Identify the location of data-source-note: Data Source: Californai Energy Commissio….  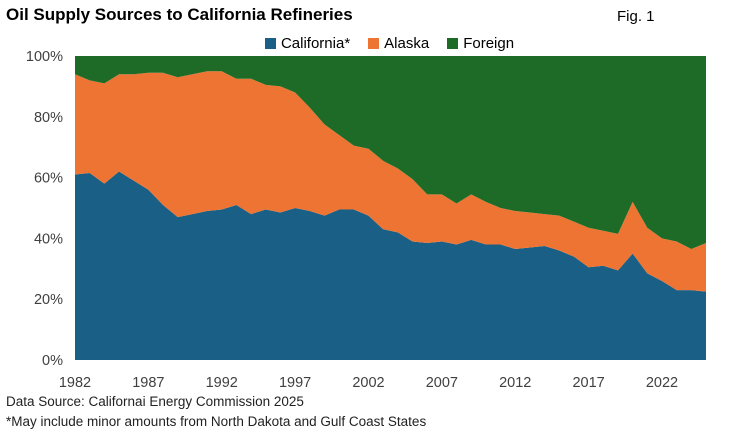
(155, 401).